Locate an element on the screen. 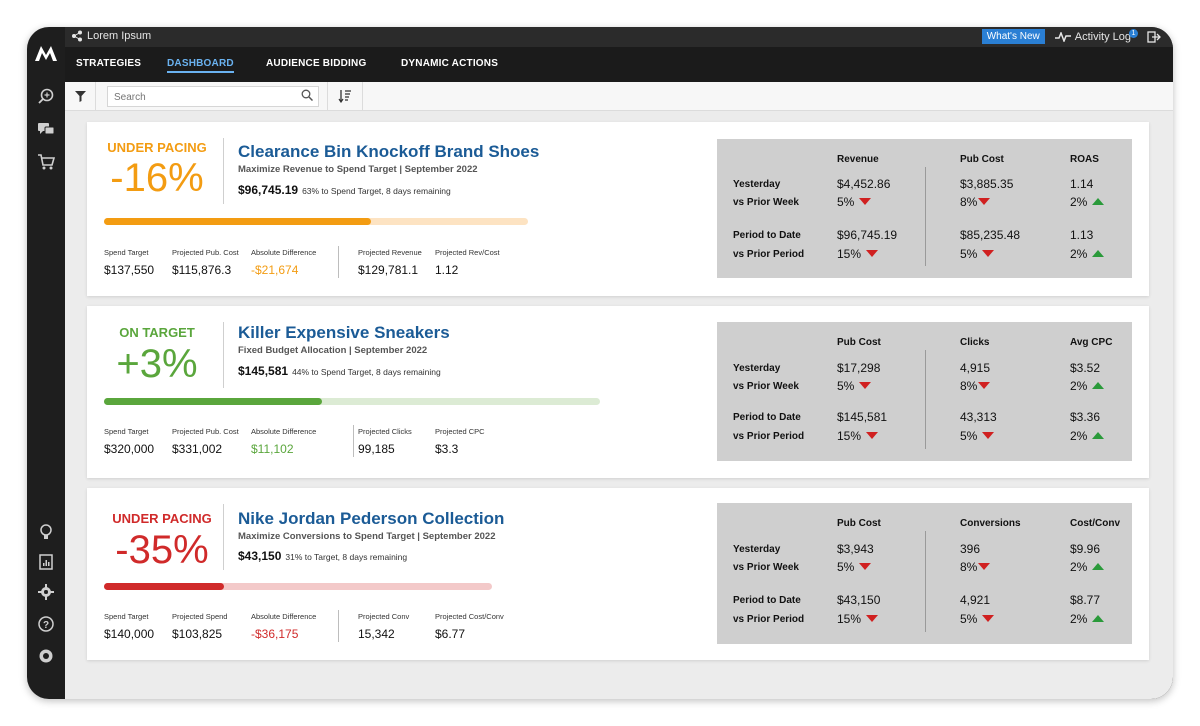  metric-value: $137,550 is located at coordinates (129, 270).